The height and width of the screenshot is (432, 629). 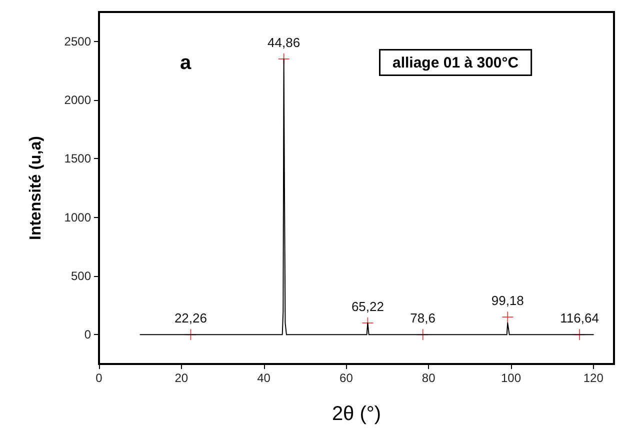 What do you see at coordinates (511, 378) in the screenshot?
I see `x-tick-label: 100` at bounding box center [511, 378].